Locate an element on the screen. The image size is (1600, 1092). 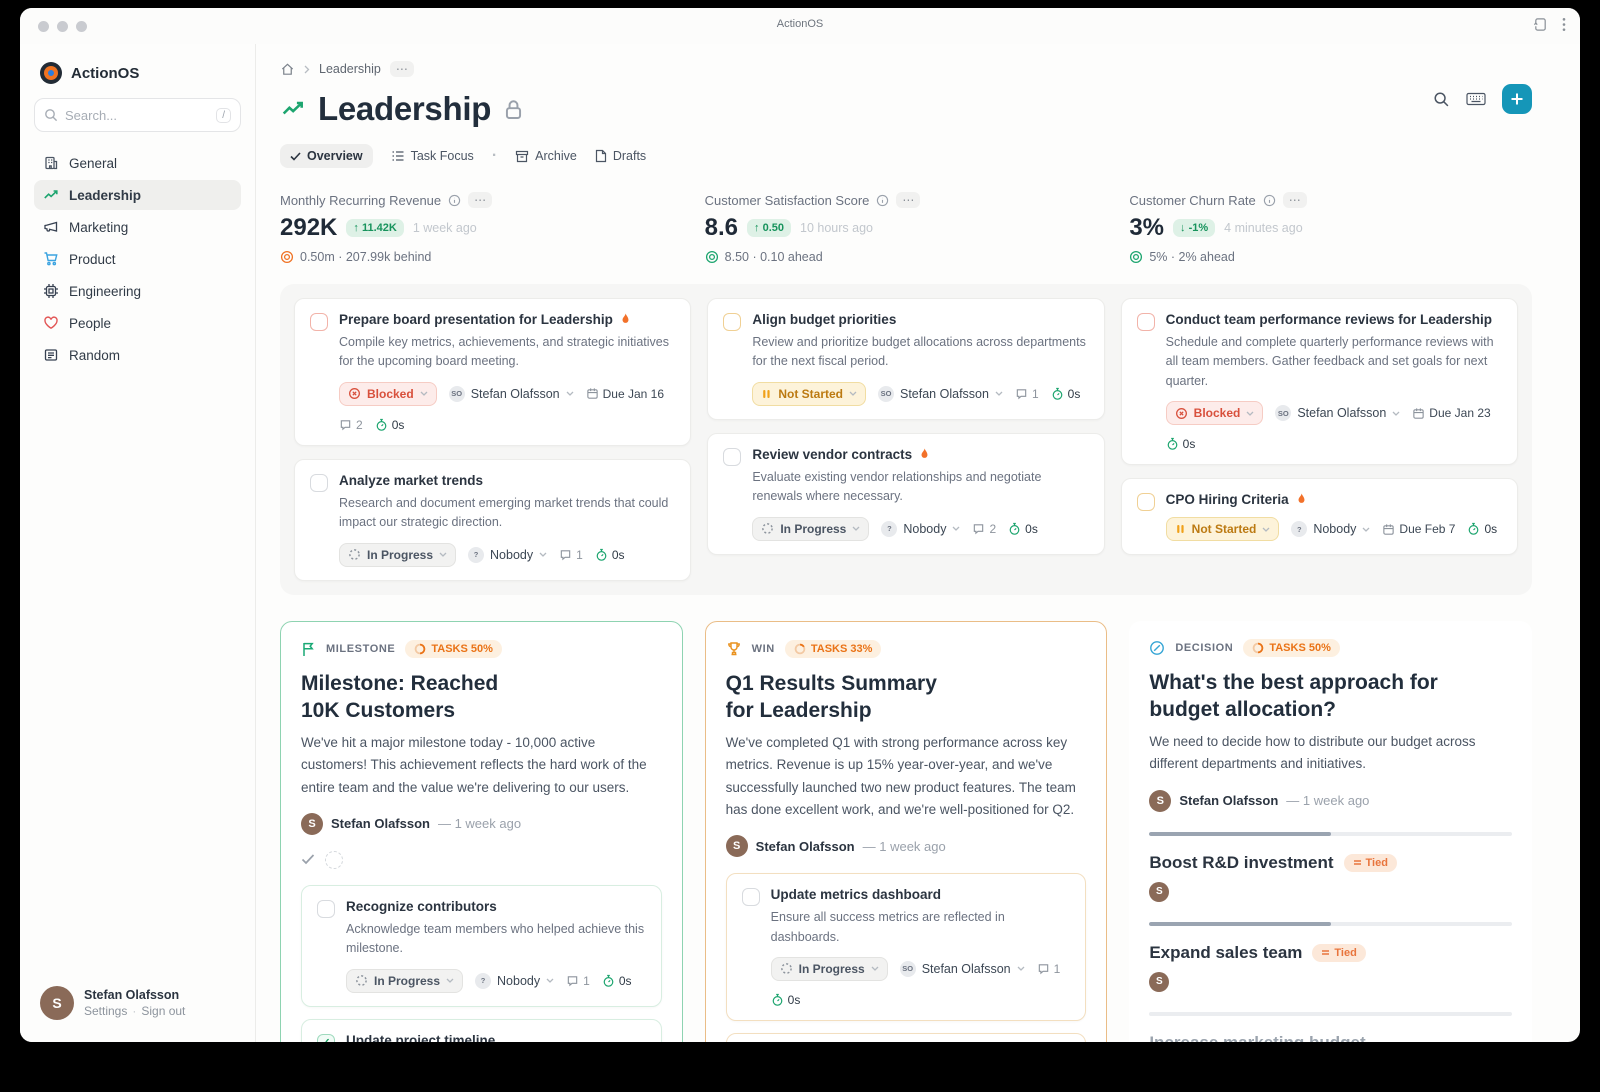
decision-option: Expand sales team Tied S is located at coordinates (1330, 956).